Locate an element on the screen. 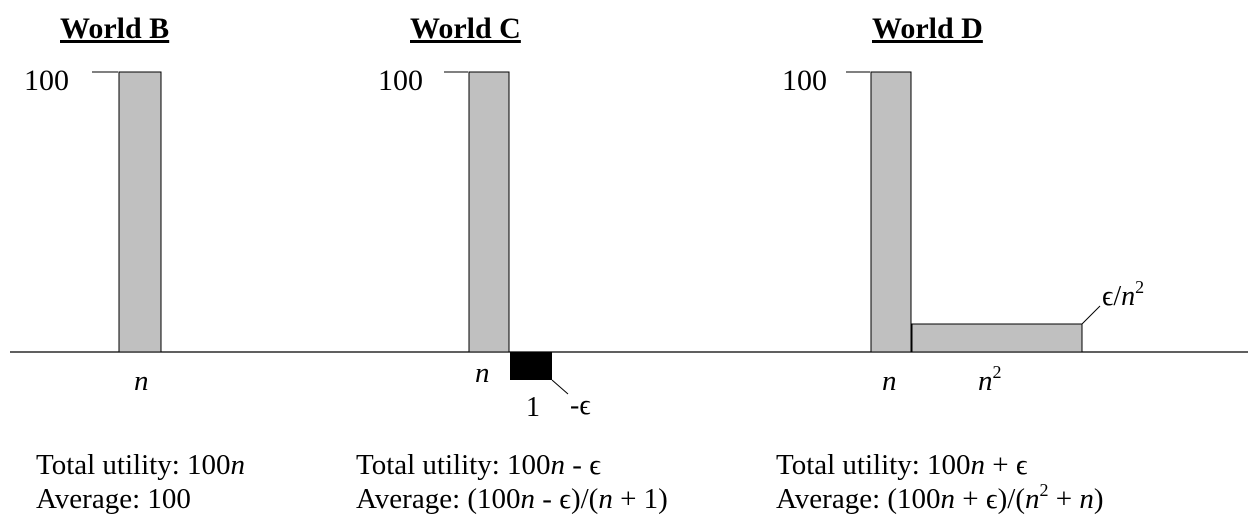 This screenshot has height=526, width=1248. world-d-title: World D is located at coordinates (927, 28).